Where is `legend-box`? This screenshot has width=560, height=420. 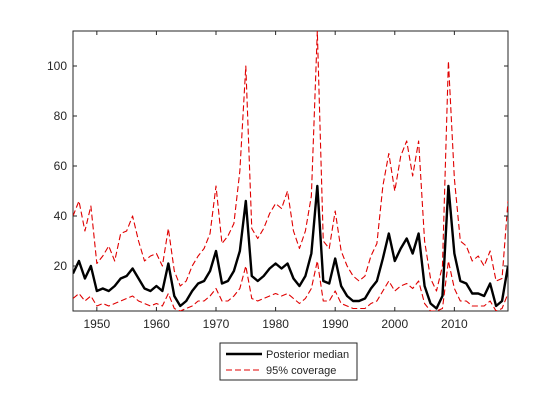
legend-box is located at coordinates (288, 361).